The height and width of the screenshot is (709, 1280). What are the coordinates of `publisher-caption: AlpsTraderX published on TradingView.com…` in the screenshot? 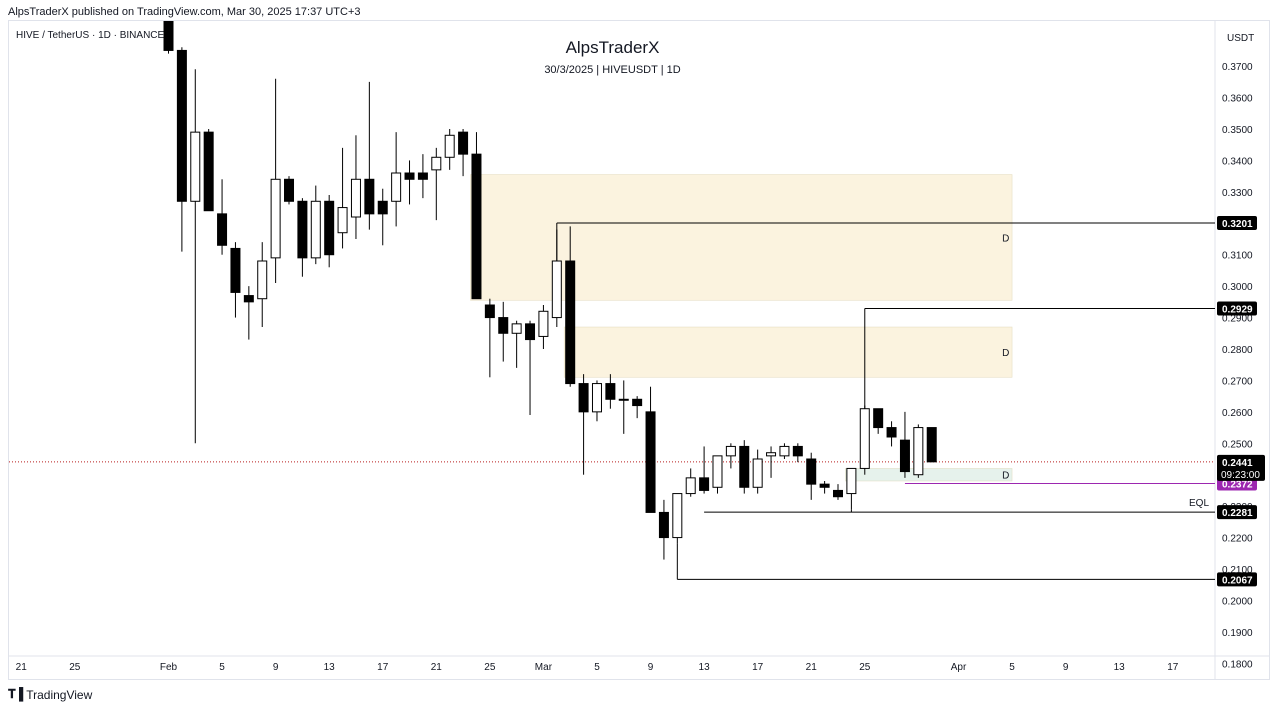 It's located at (184, 12).